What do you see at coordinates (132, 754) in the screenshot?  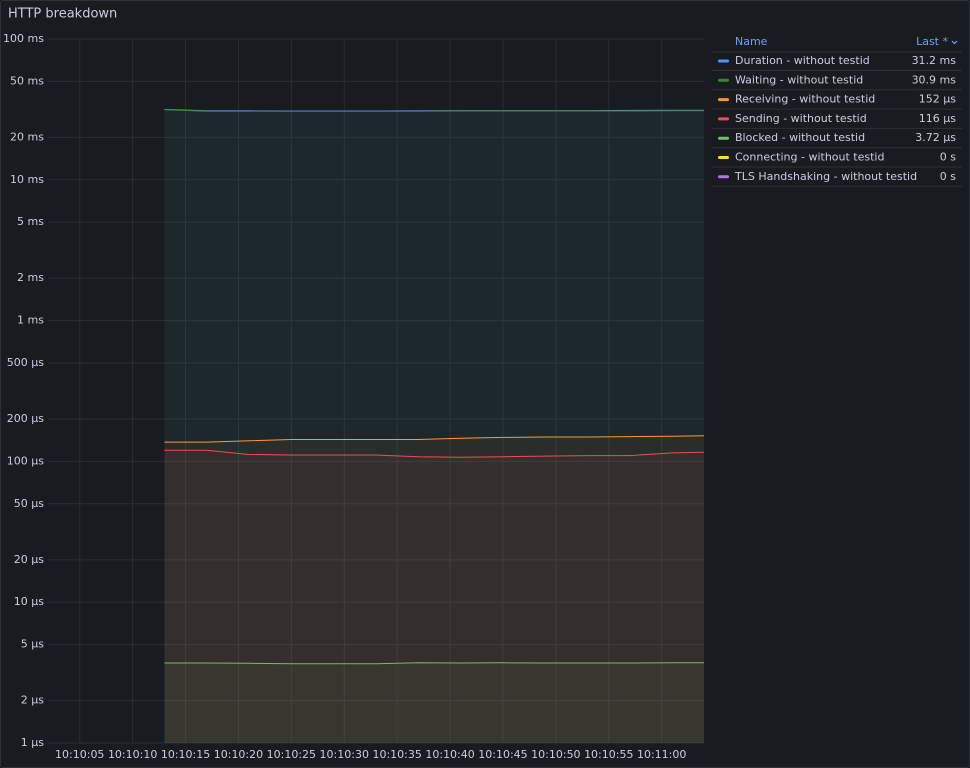 I see `x-tick-label: 10:10:10` at bounding box center [132, 754].